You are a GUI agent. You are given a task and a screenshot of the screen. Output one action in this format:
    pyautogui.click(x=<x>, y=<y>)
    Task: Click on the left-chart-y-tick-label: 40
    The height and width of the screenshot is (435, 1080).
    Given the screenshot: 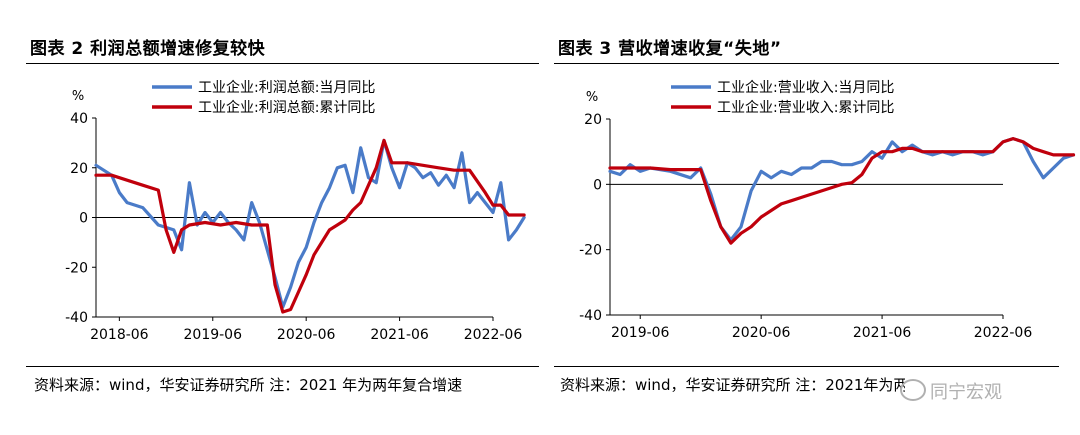 What is the action you would take?
    pyautogui.click(x=79, y=119)
    